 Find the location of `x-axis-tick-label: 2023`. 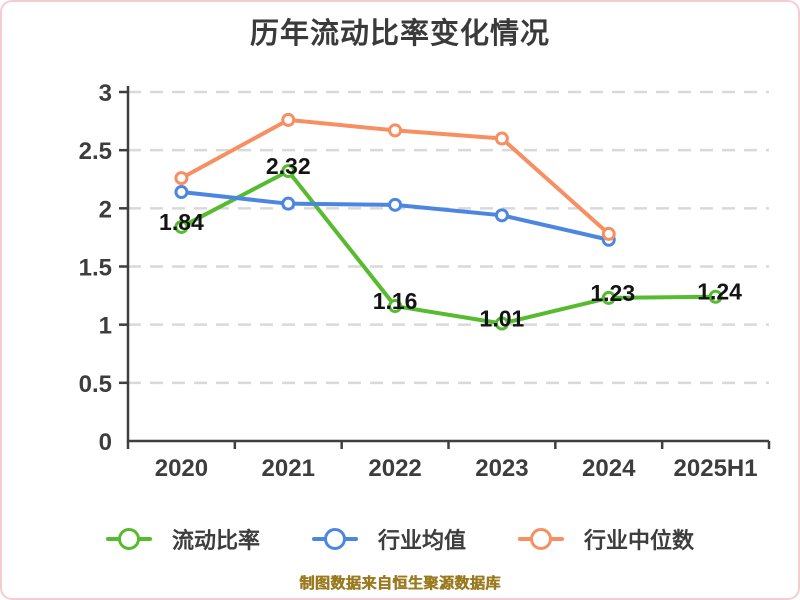

x-axis-tick-label: 2023 is located at coordinates (501, 468).